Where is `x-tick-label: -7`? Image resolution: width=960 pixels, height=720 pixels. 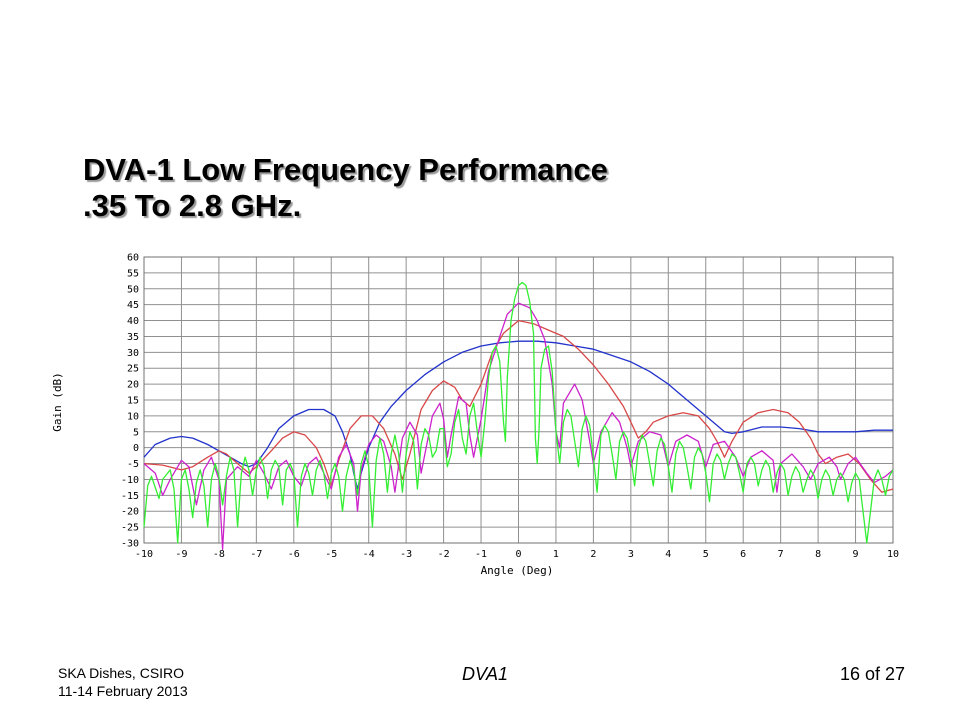
x-tick-label: -7 is located at coordinates (256, 554).